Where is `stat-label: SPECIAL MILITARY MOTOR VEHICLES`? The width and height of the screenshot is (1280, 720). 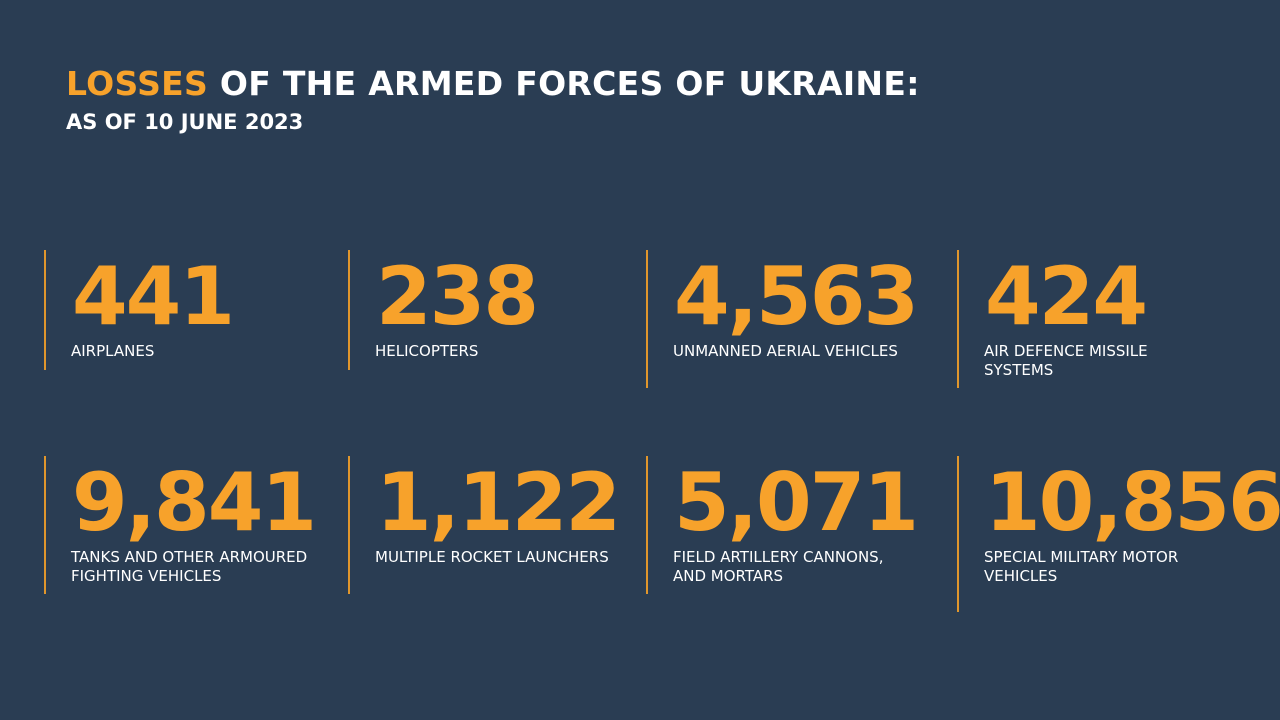 stat-label: SPECIAL MILITARY MOTOR VEHICLES is located at coordinates (1081, 566).